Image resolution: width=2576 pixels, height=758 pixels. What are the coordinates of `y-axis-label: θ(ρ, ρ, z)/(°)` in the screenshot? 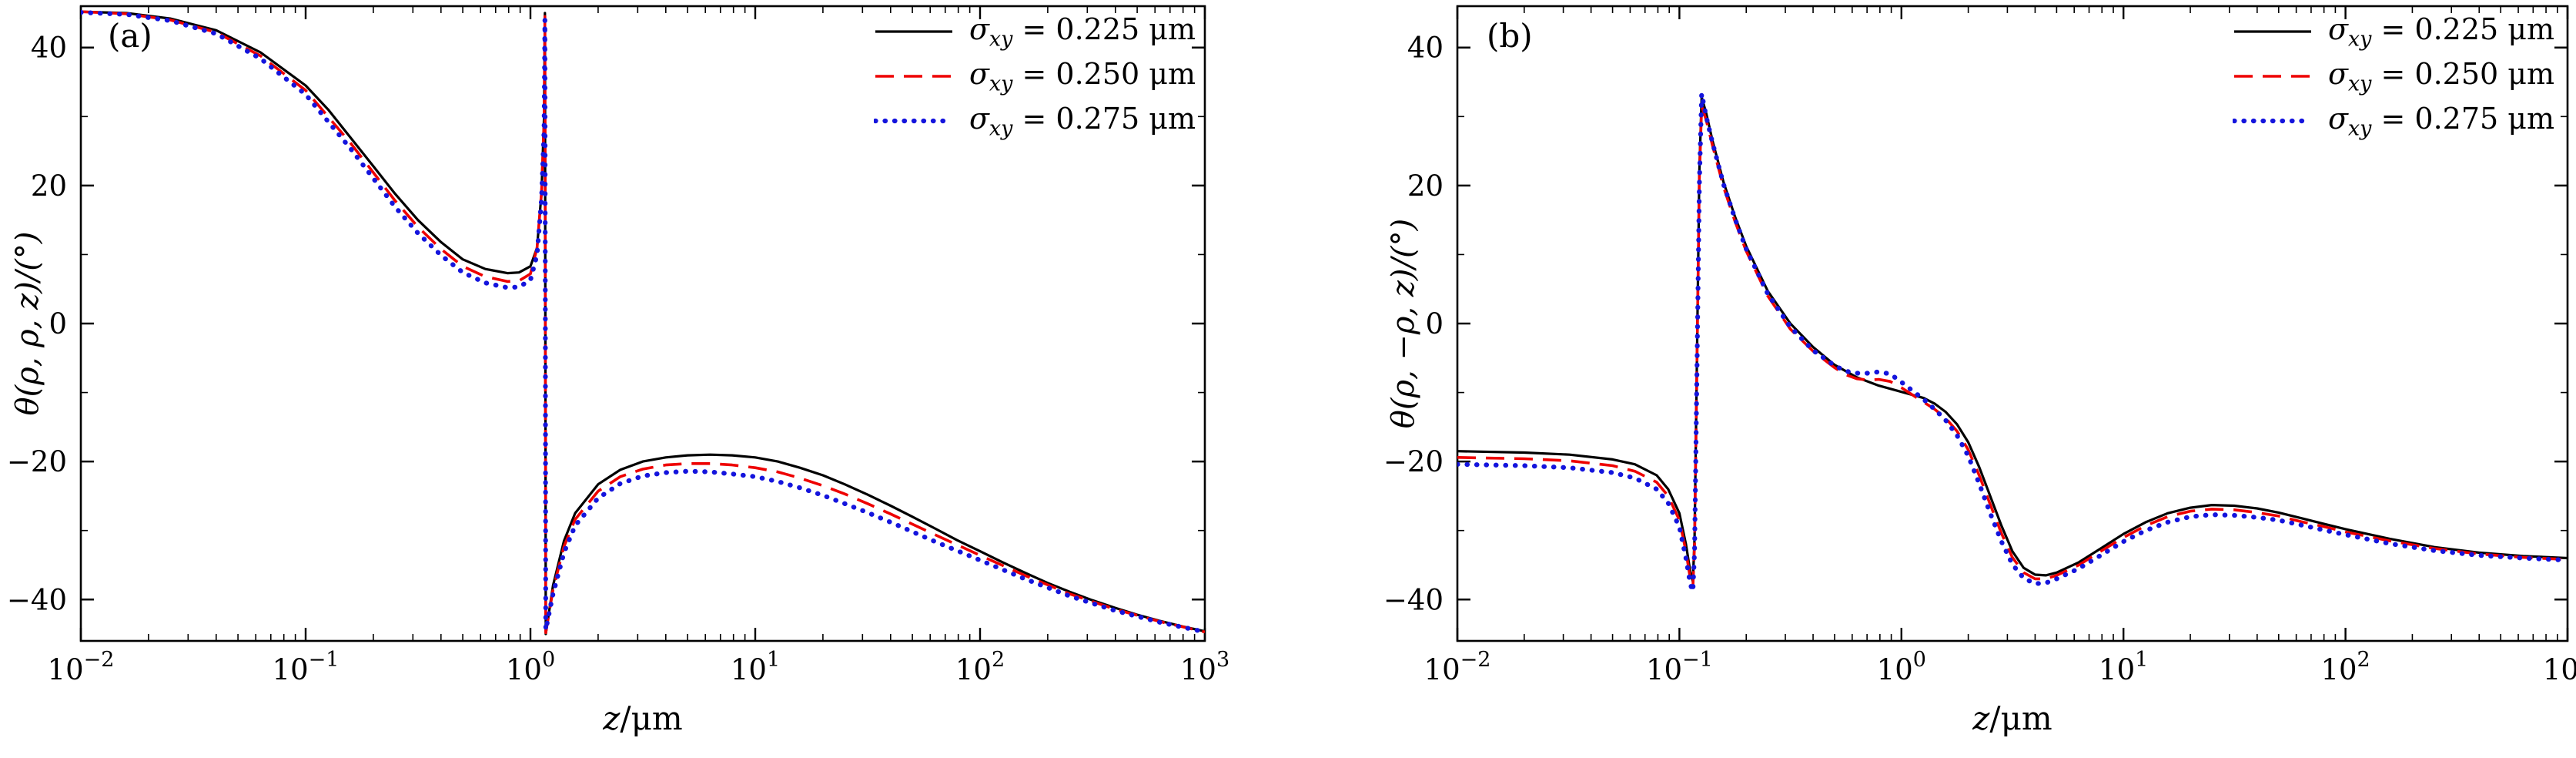 It's located at (28, 324).